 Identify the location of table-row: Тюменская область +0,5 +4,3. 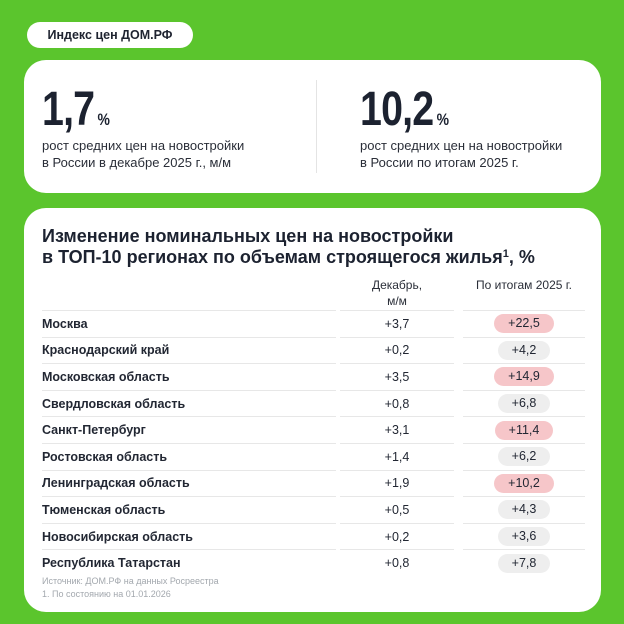
(313, 509).